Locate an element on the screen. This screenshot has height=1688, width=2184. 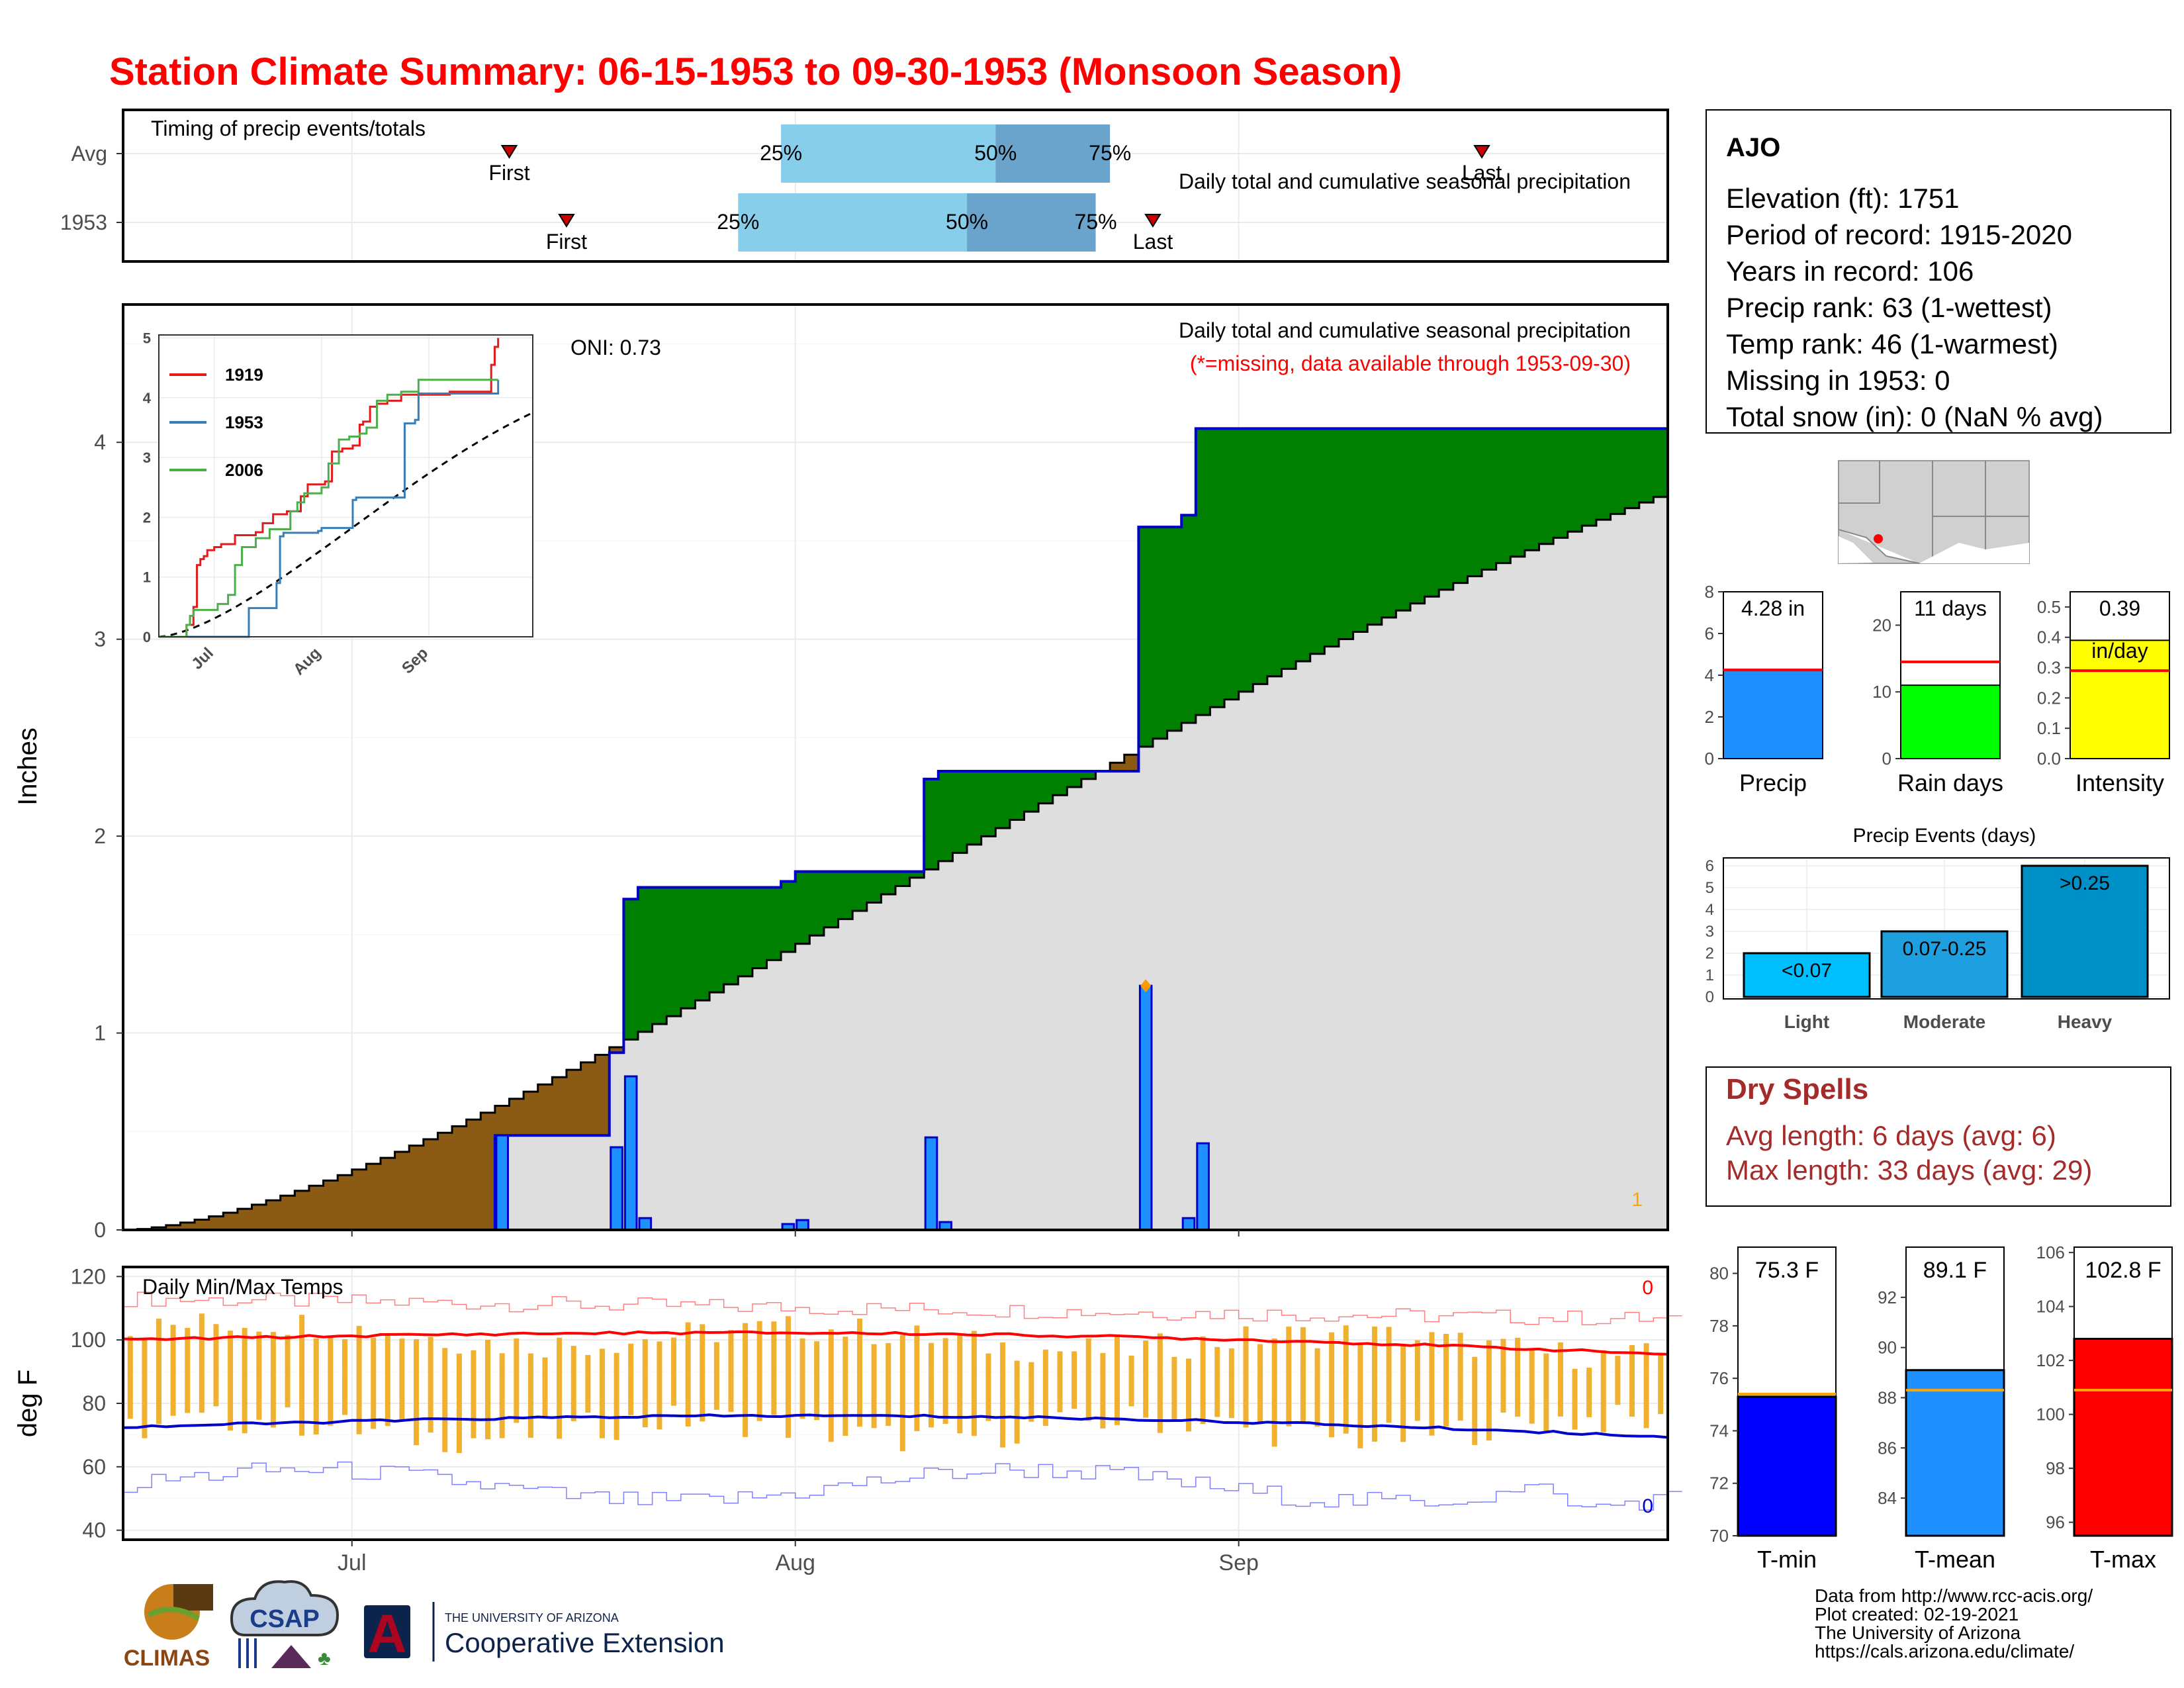
temps-label: Daily Min/Max Temps is located at coordinates (242, 1287).